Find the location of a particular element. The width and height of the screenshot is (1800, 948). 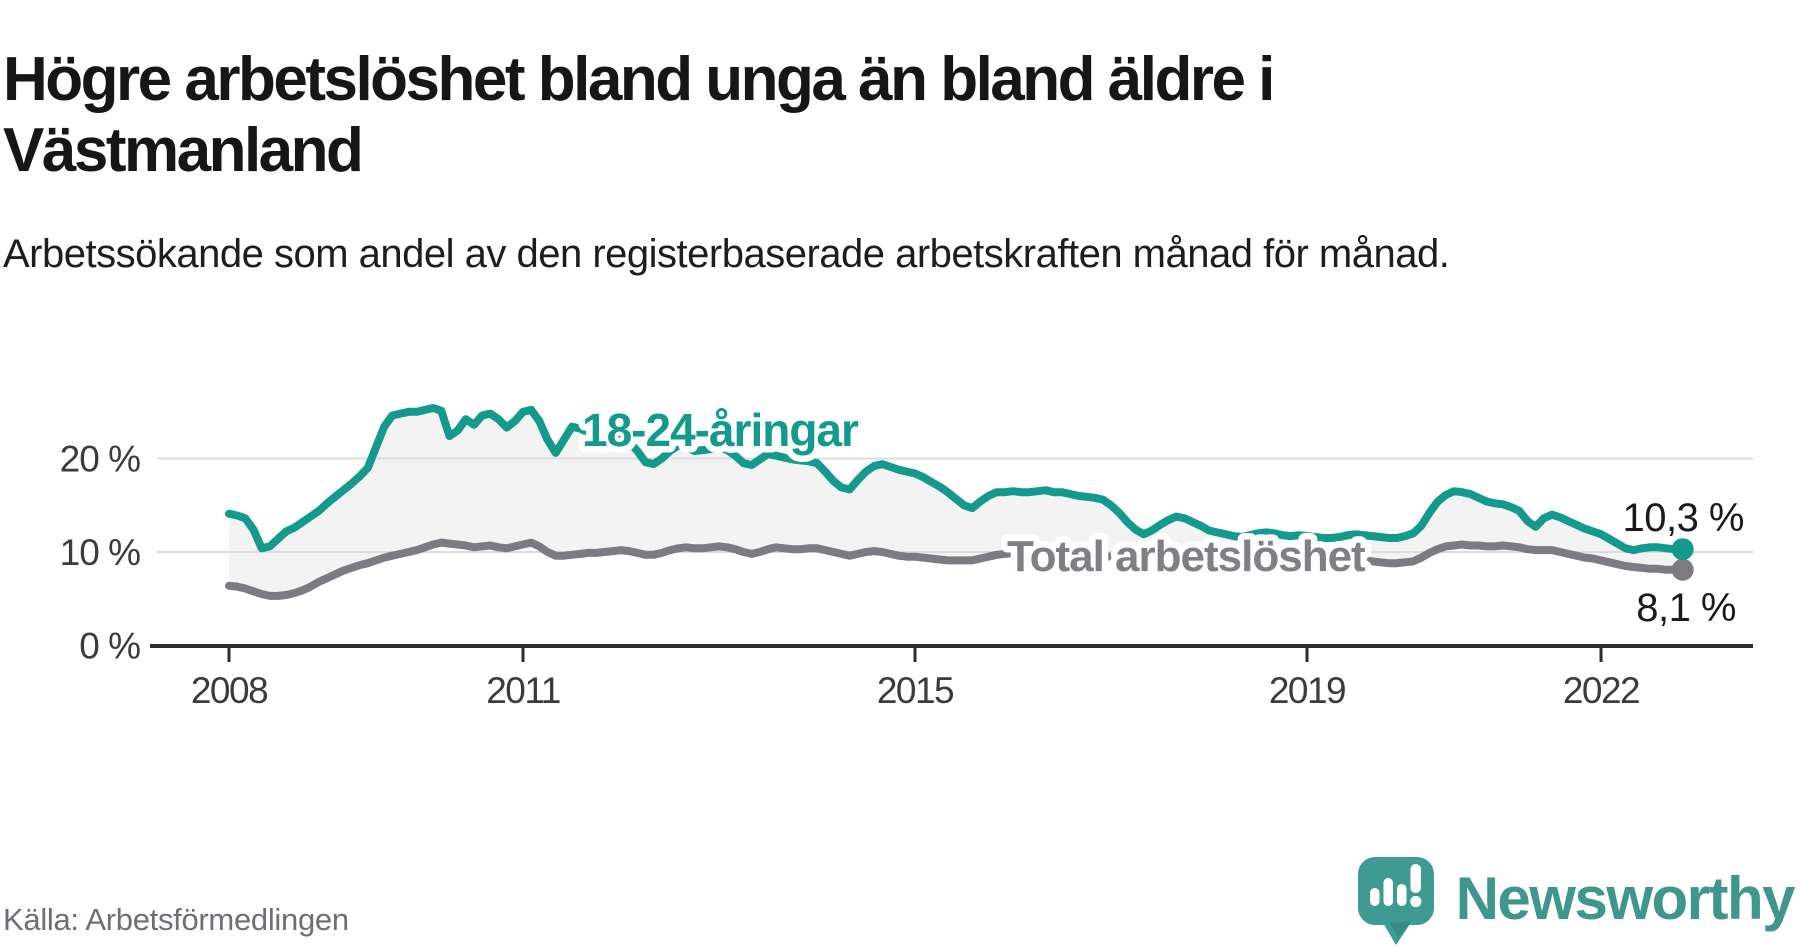

series-line-total is located at coordinates (956, 569).